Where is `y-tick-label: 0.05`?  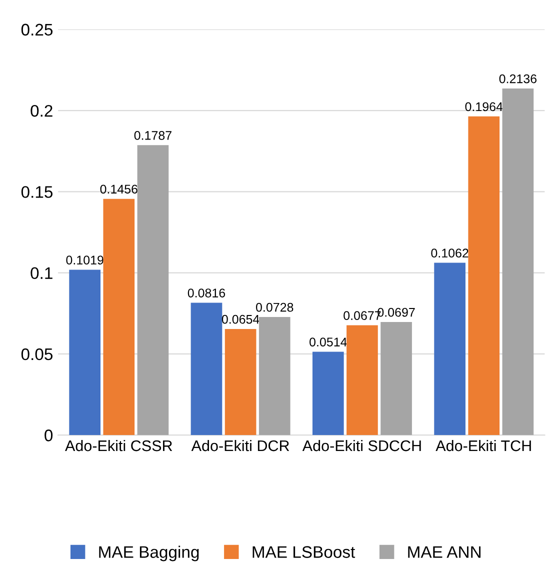
y-tick-label: 0.05 is located at coordinates (37, 354).